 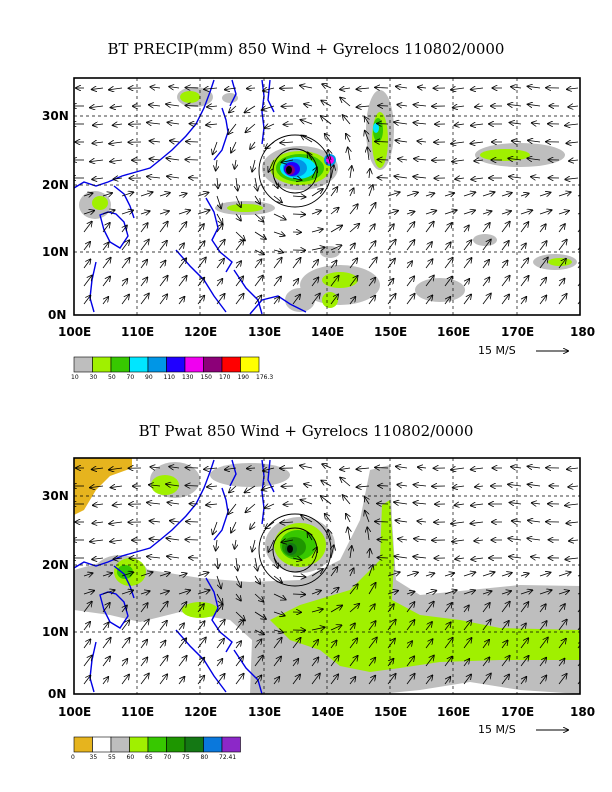 What do you see at coordinates (55, 116) in the screenshot?
I see `lat-label: 30N` at bounding box center [55, 116].